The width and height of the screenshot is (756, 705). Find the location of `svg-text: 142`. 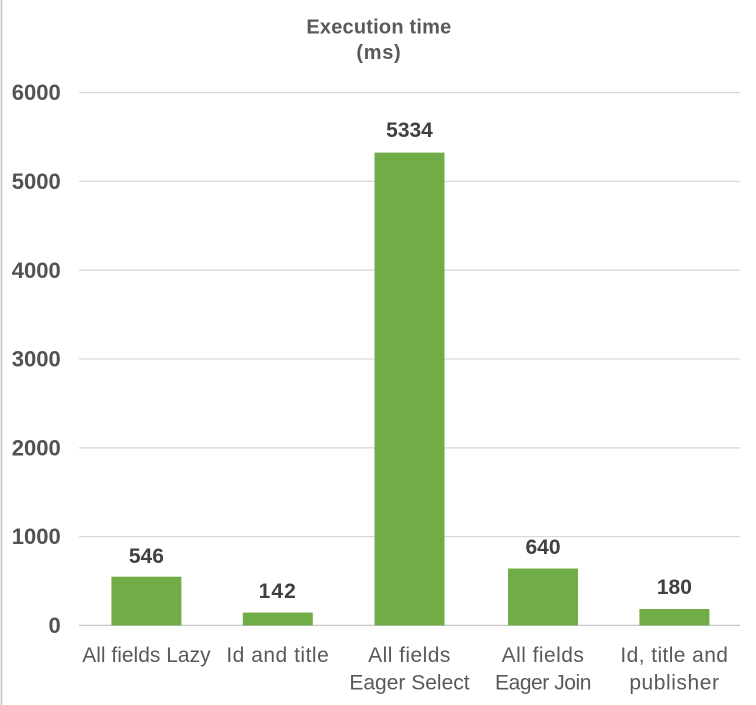

svg-text: 142 is located at coordinates (278, 591).